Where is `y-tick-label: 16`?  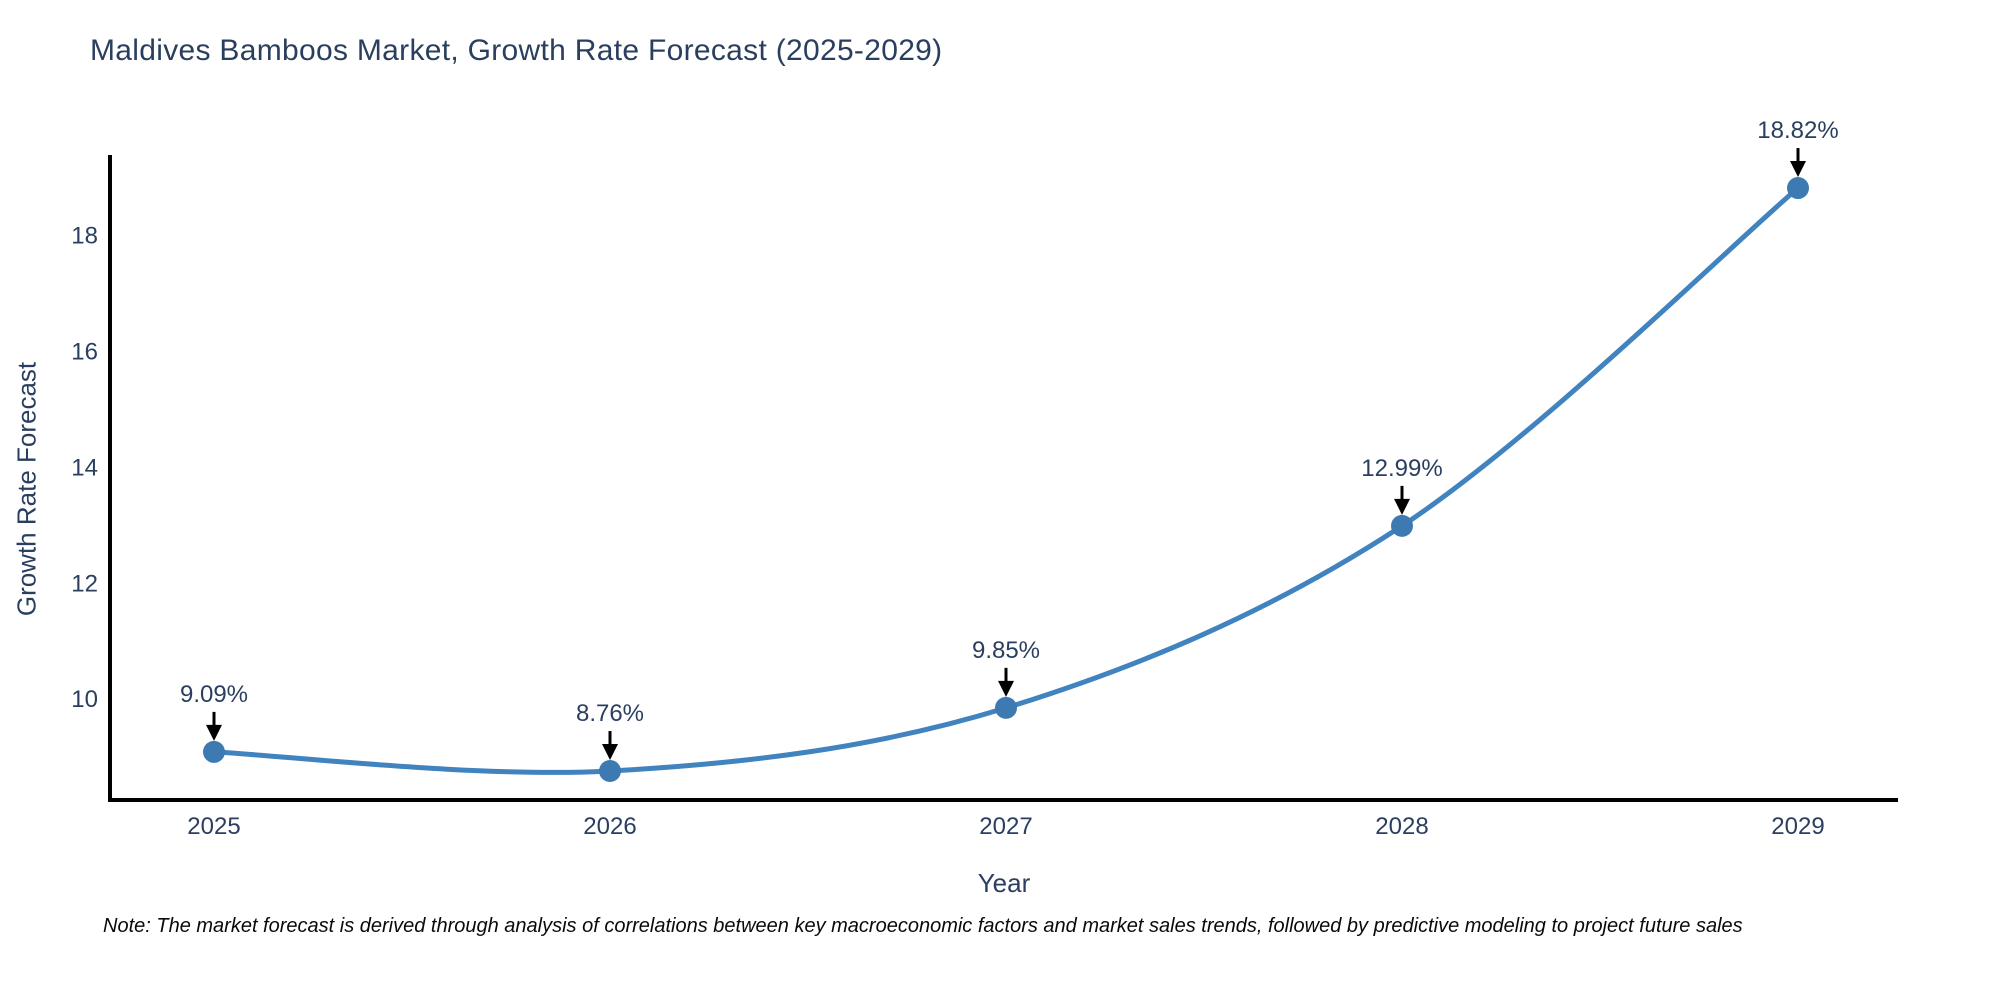
y-tick-label: 16 is located at coordinates (84, 351).